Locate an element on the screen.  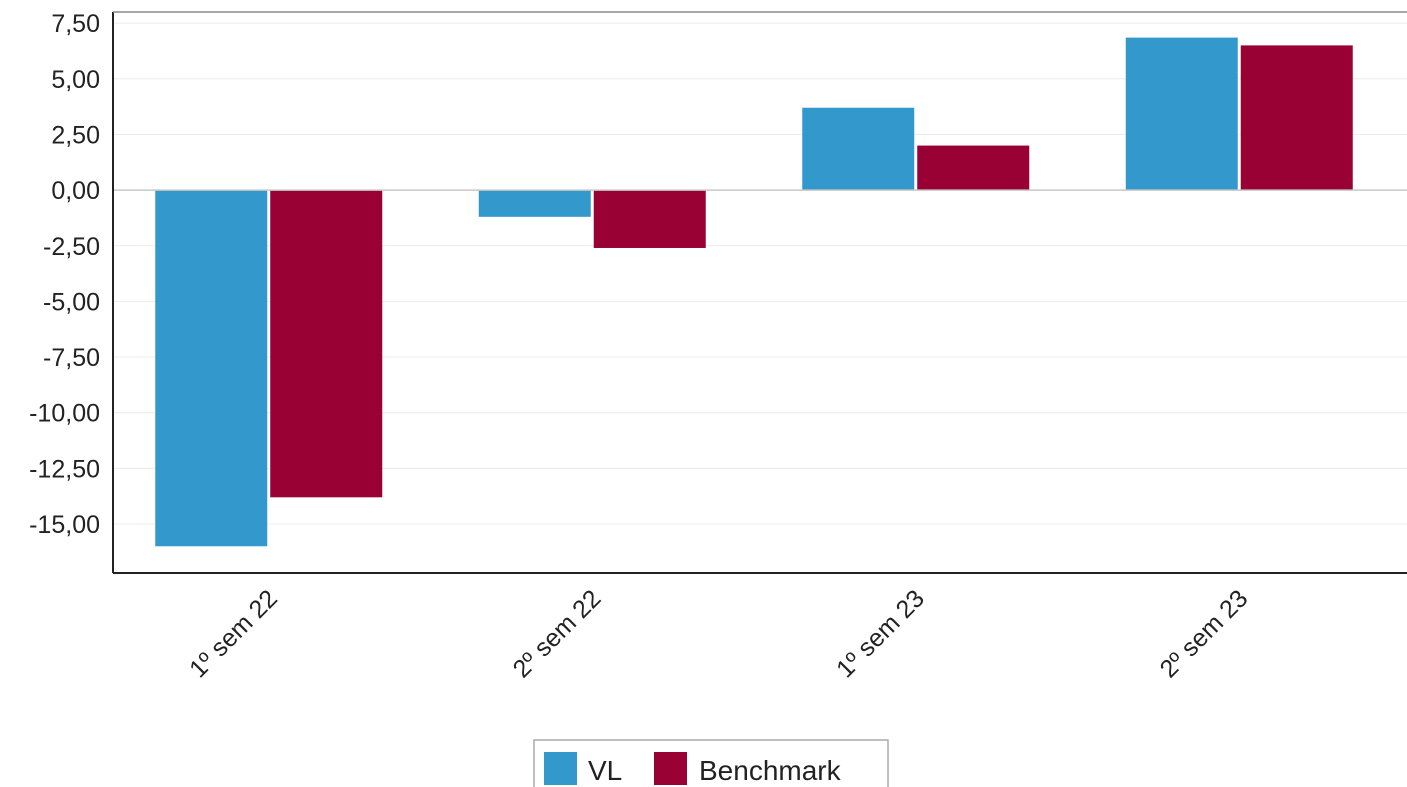
y-tick-label: 5,00 is located at coordinates (75, 80).